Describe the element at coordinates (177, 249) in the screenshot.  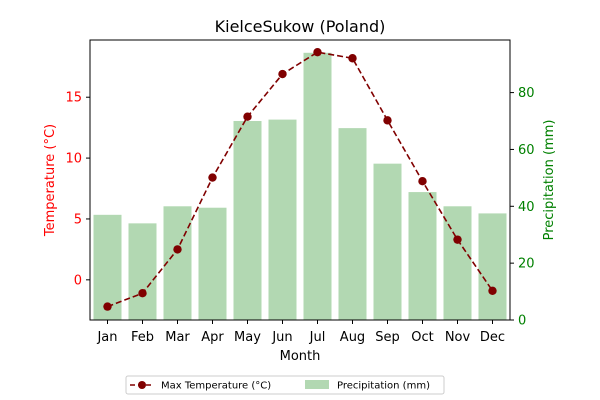
I see `temp-point-mar` at that location.